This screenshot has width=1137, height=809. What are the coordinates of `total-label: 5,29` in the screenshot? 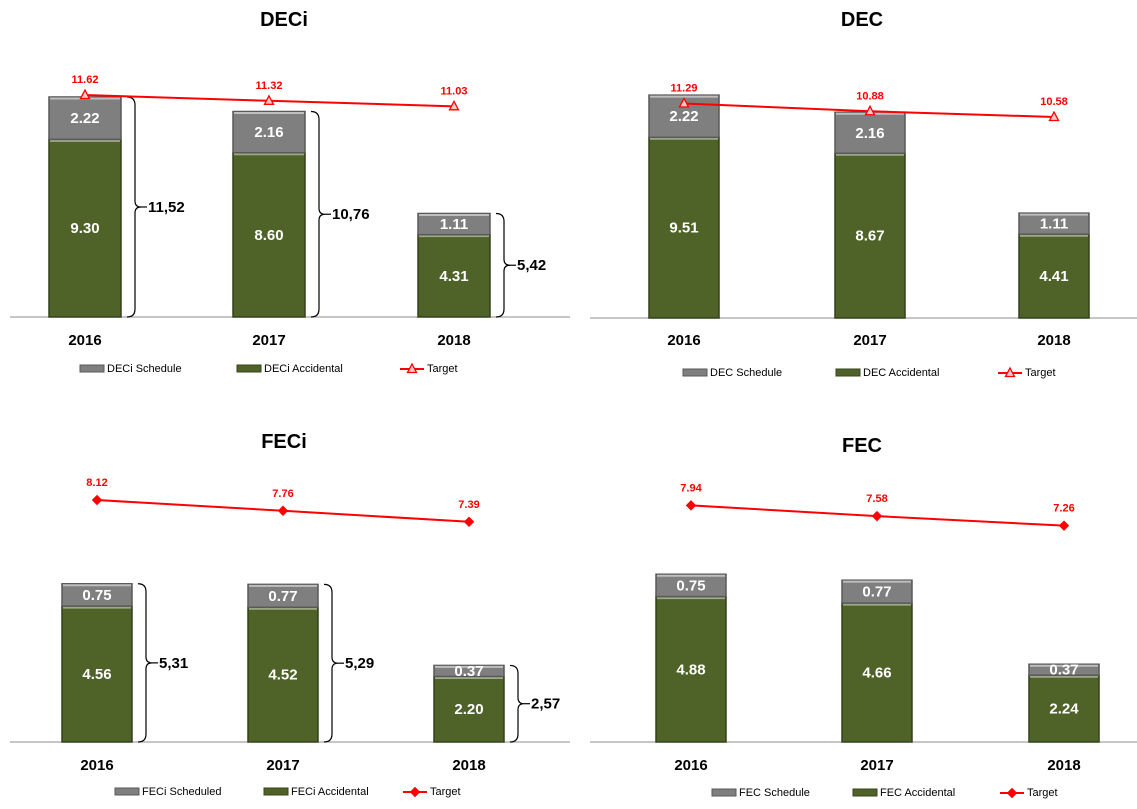 It's located at (359, 663).